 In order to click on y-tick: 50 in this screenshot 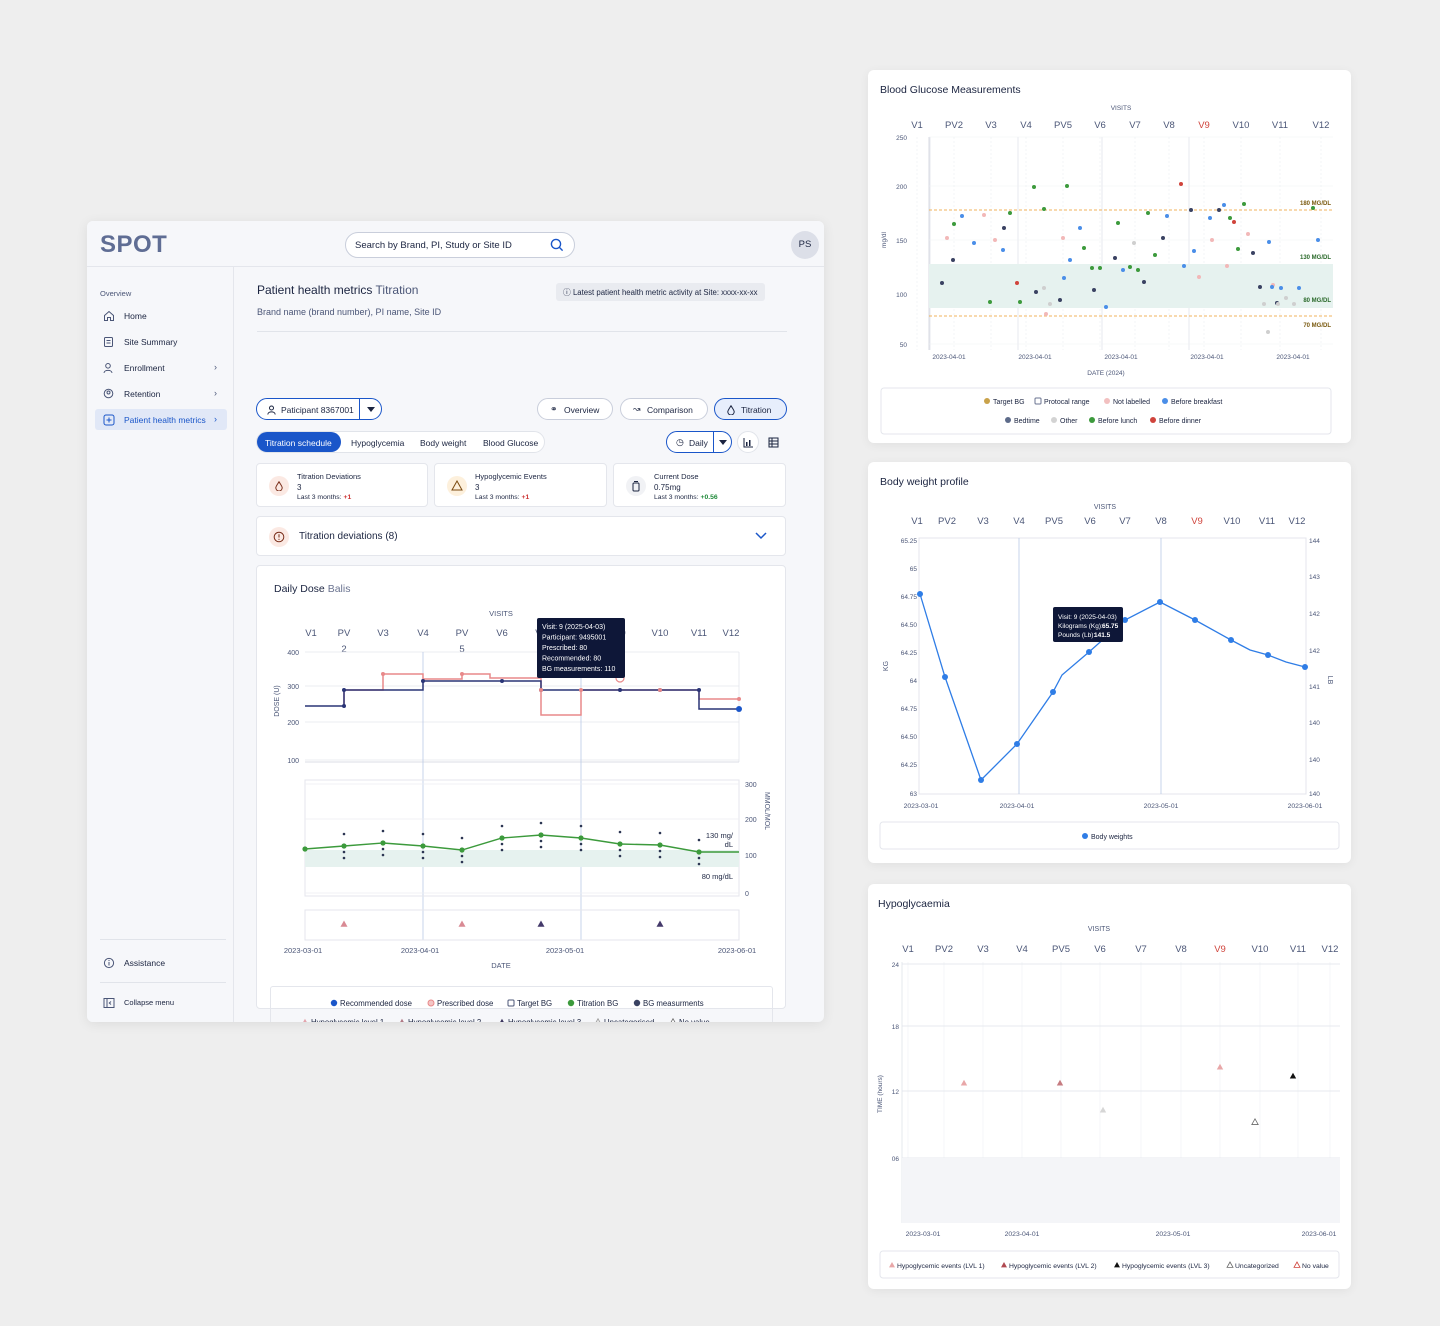, I will do `click(904, 345)`.